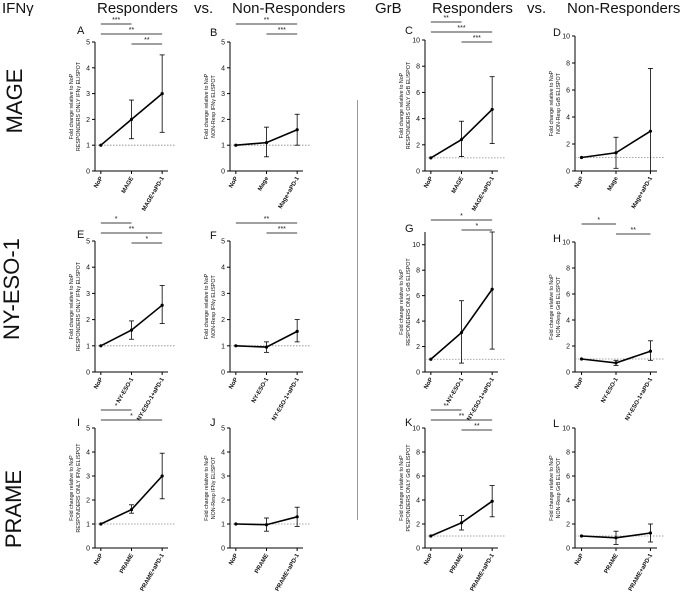 The height and width of the screenshot is (606, 685). Describe the element at coordinates (418, 525) in the screenshot. I see `y-tick-label-K-1: 2` at that location.